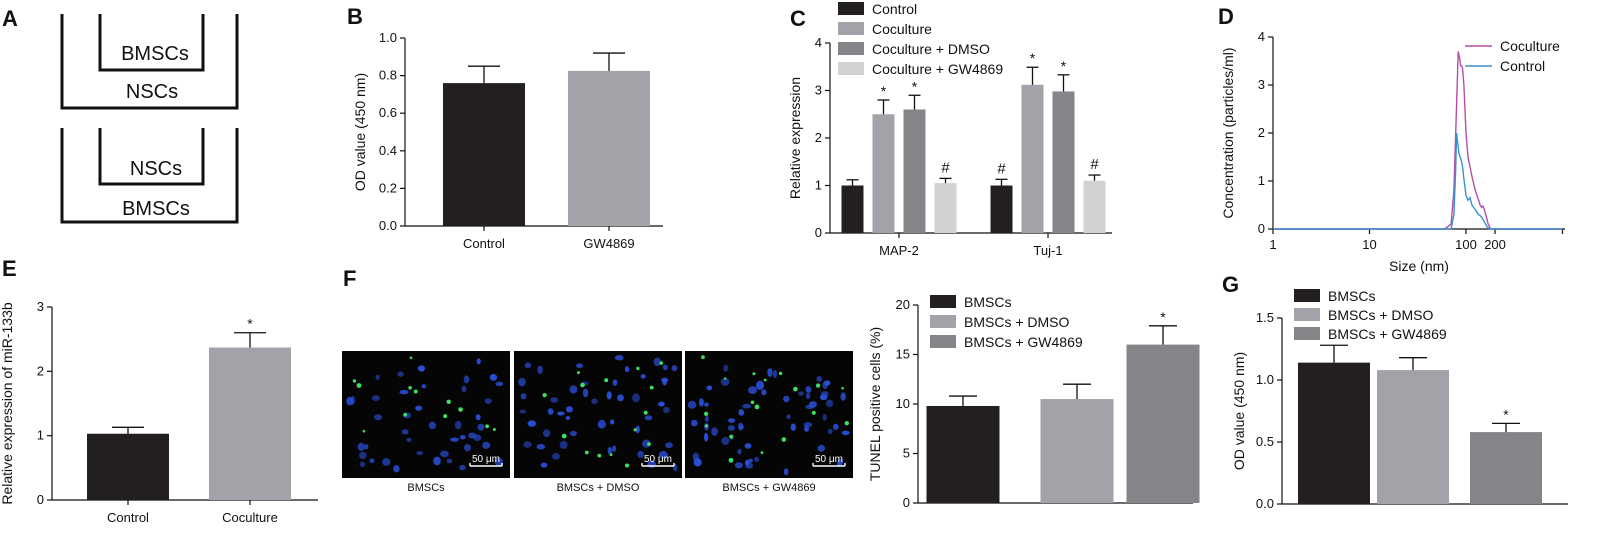  Describe the element at coordinates (1418, 181) in the screenshot. I see `series-line` at that location.